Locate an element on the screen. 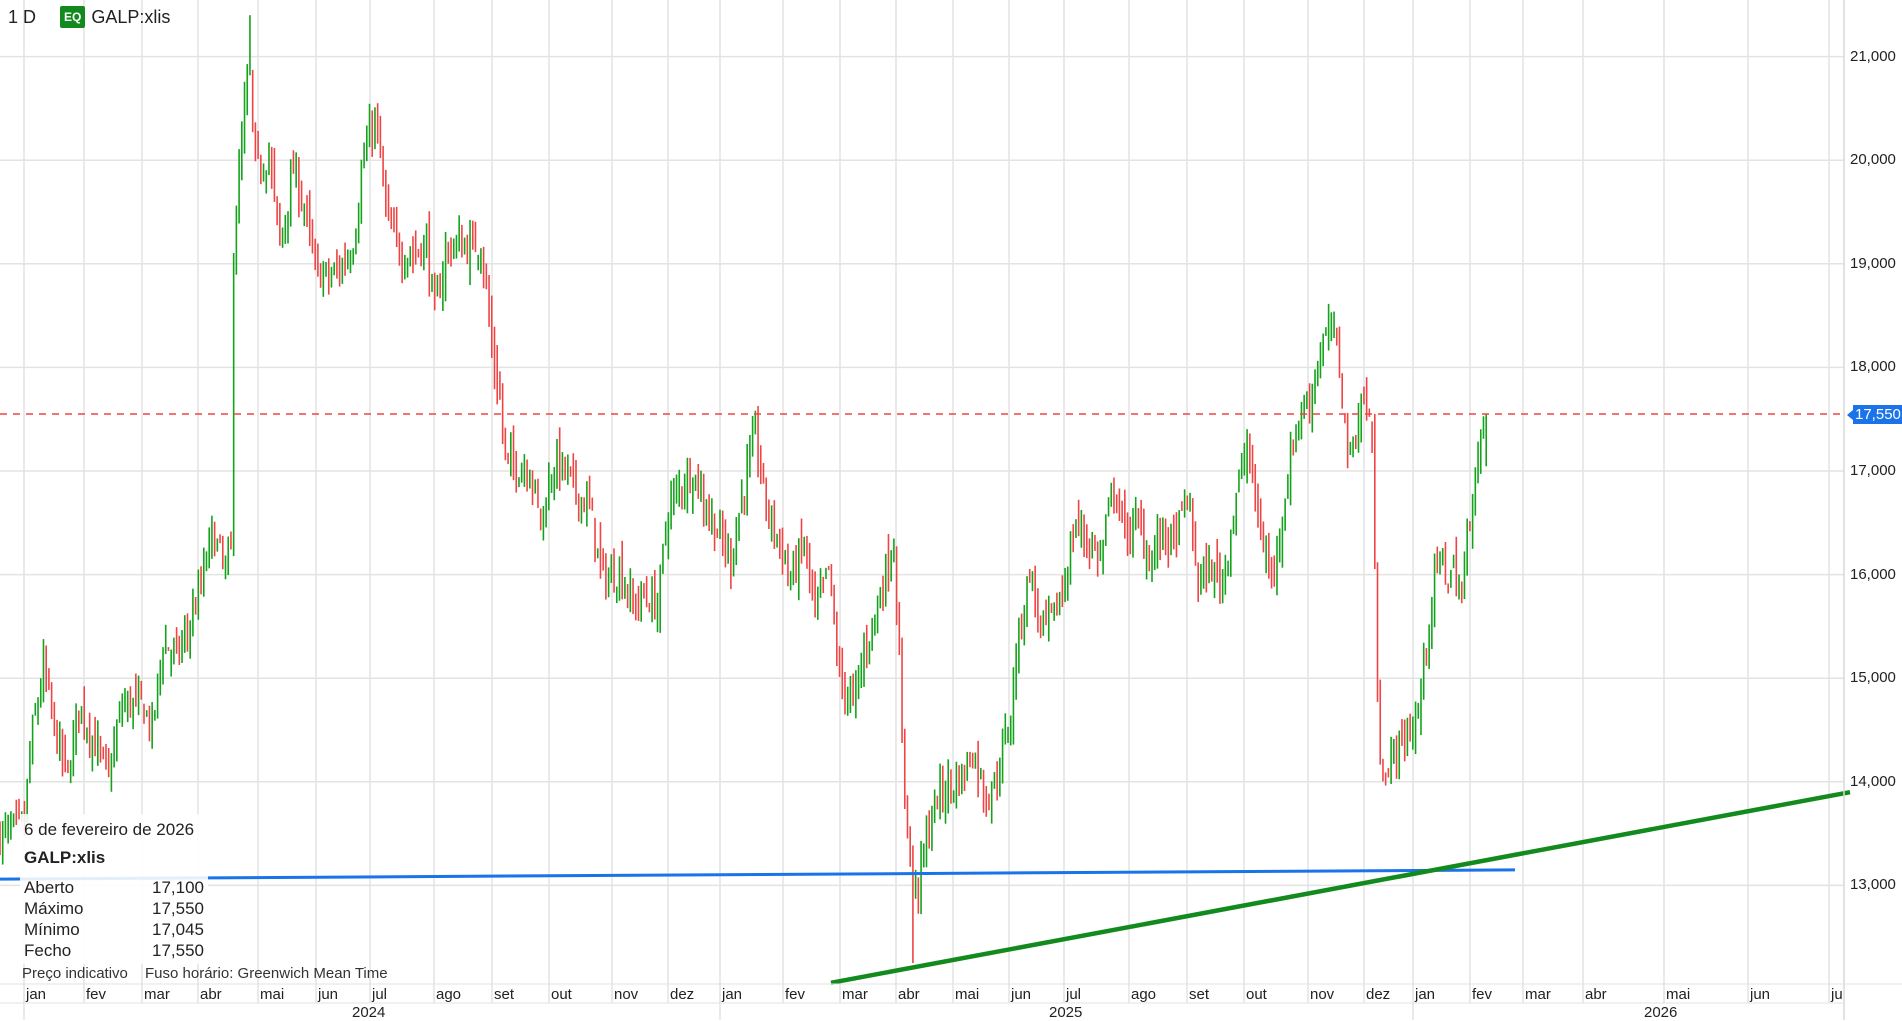  tooltip-row-open: Aberto 17,100 is located at coordinates (114, 888).